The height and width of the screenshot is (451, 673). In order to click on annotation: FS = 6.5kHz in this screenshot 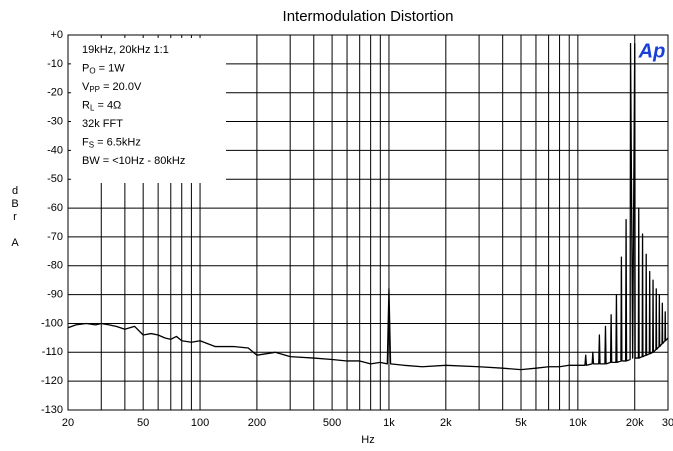, I will do `click(111, 142)`.